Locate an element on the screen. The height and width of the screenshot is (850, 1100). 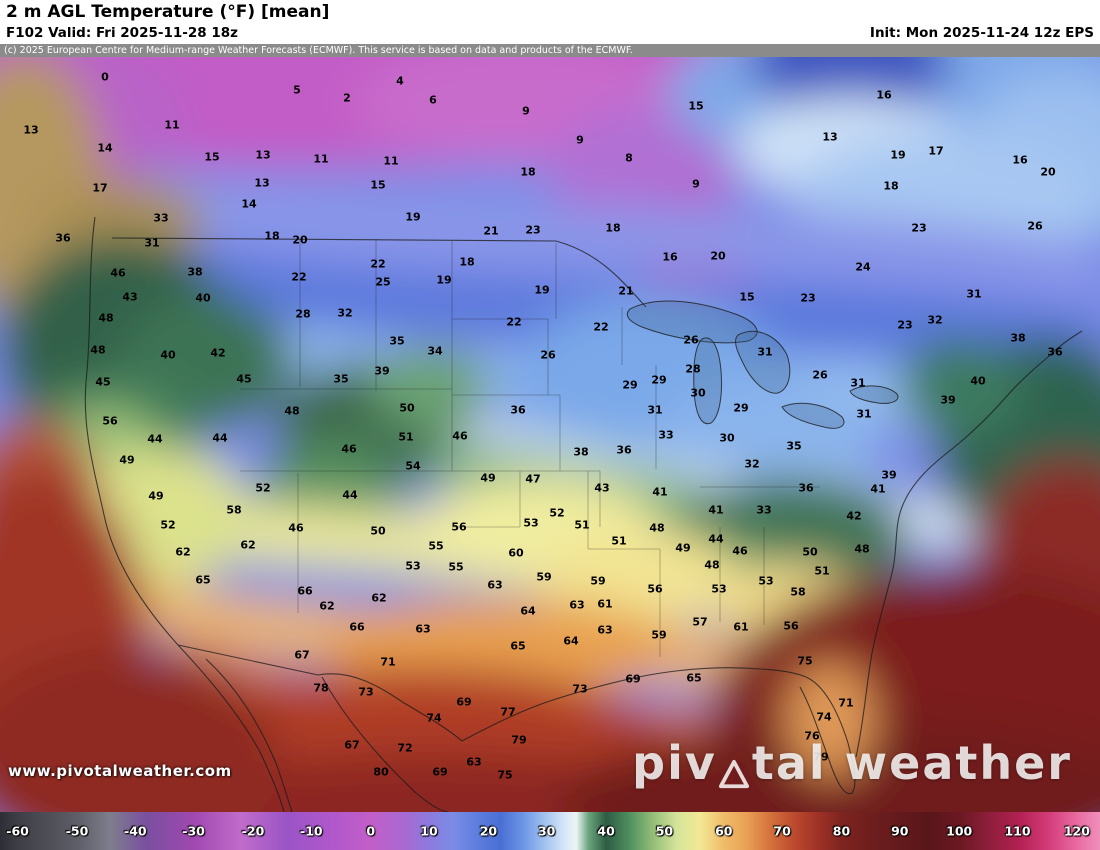
temp-label: 6 is located at coordinates (433, 100).